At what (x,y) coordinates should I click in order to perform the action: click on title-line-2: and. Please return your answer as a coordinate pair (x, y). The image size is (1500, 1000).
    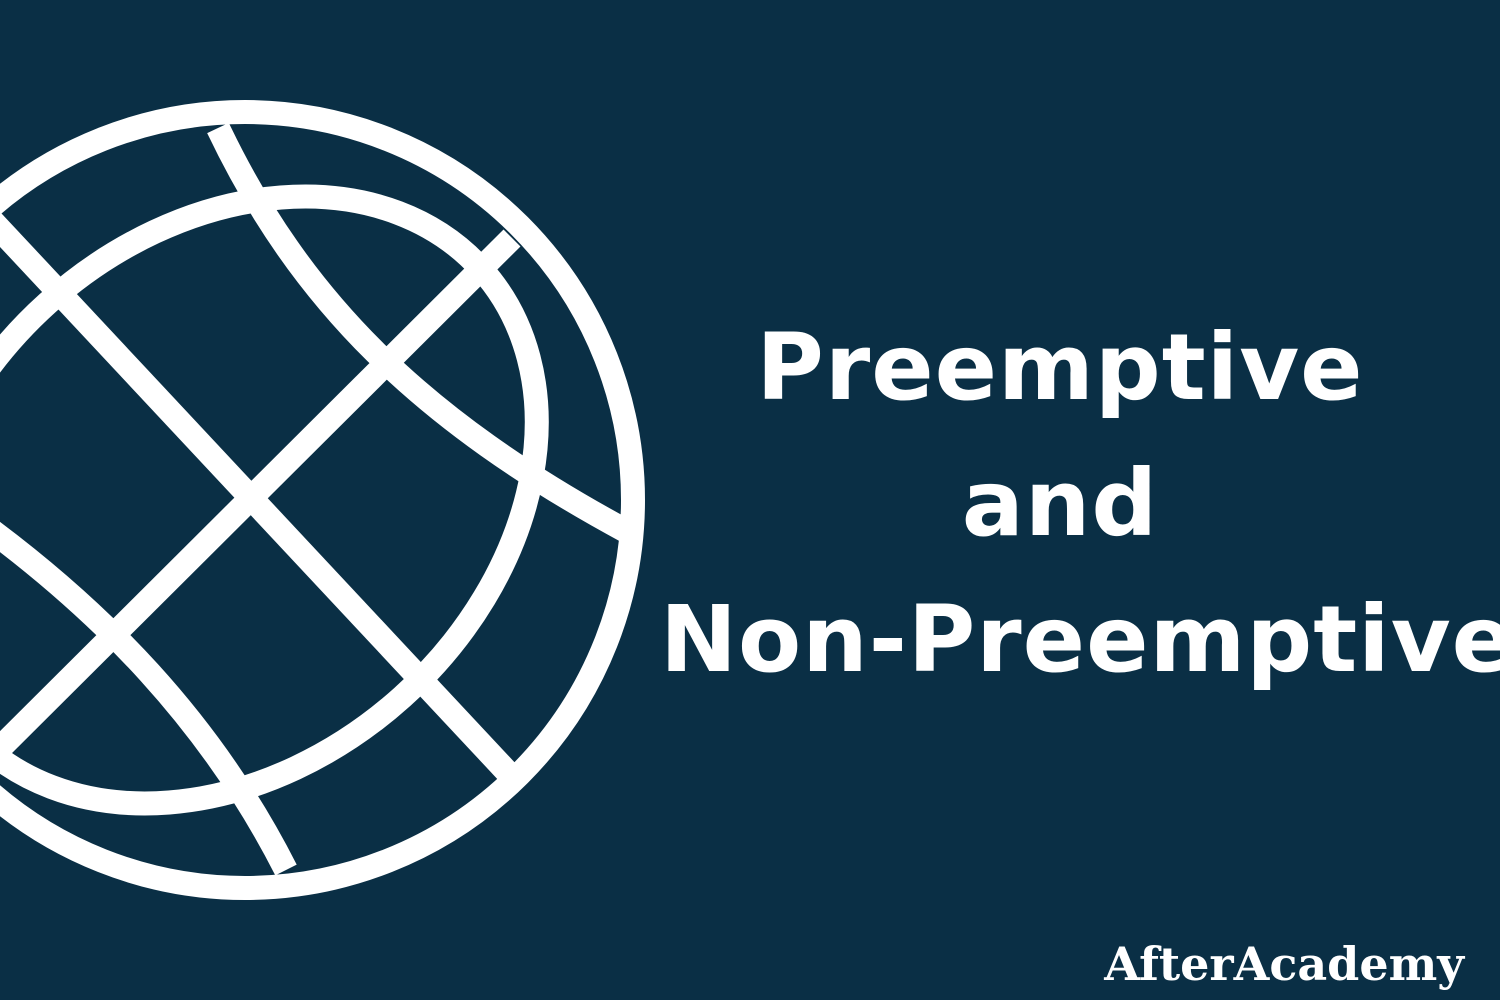
    Looking at the image, I should click on (1060, 503).